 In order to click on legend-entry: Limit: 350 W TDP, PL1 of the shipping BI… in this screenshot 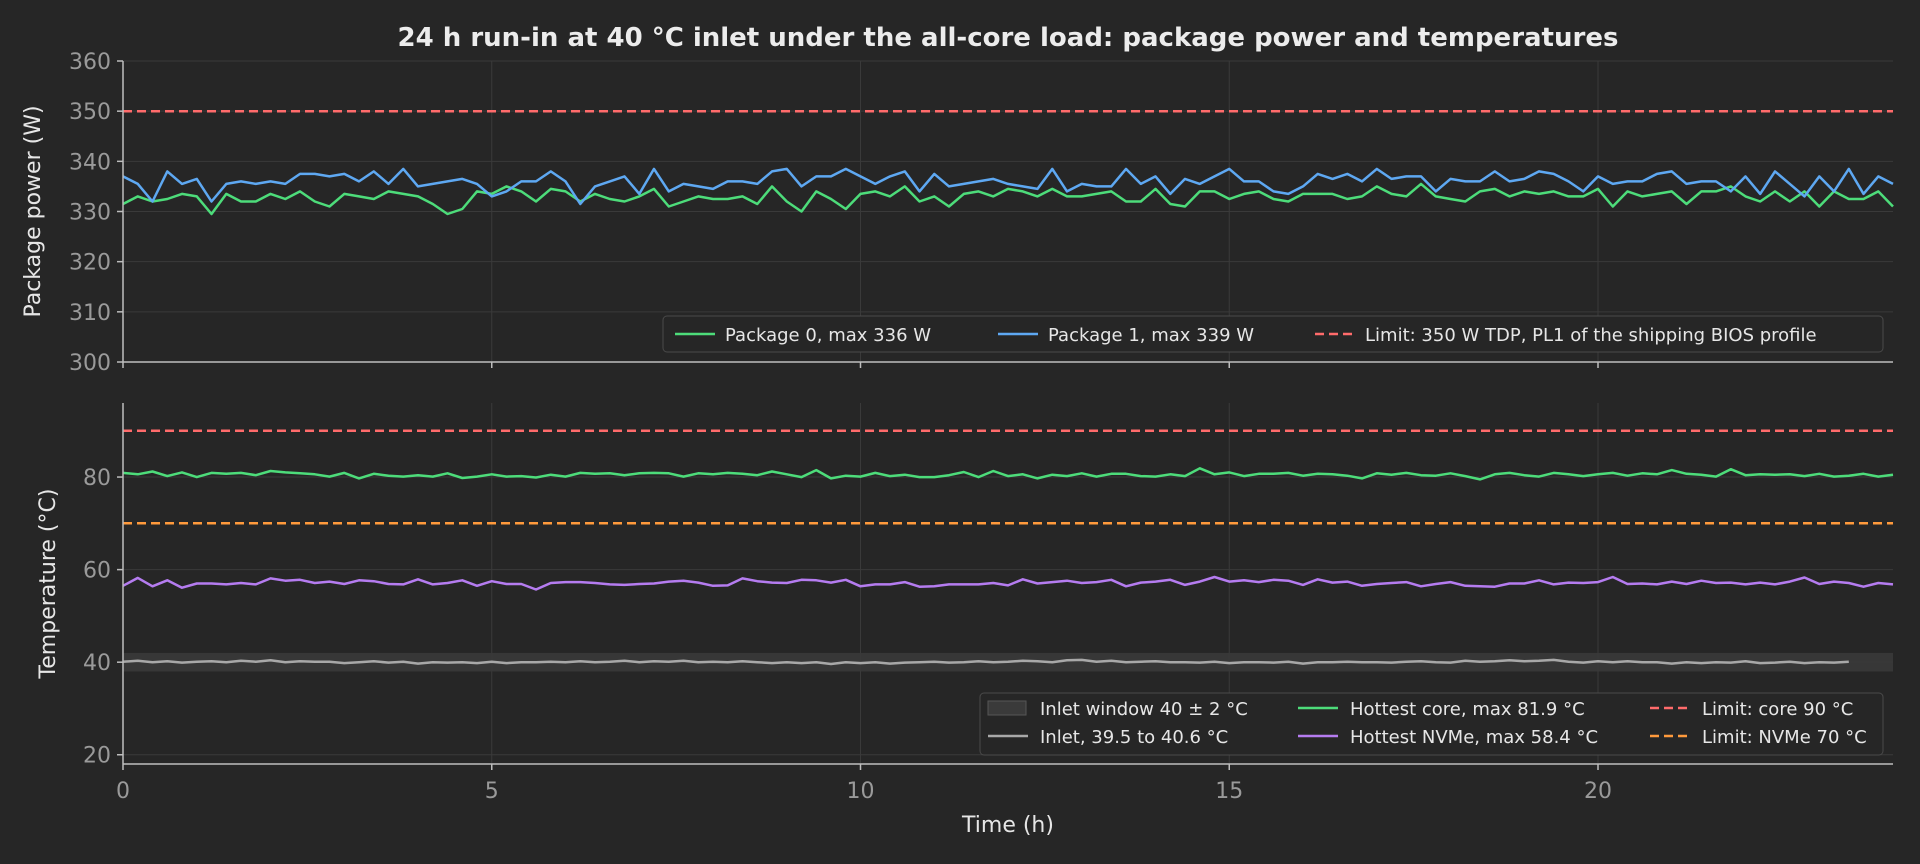, I will do `click(1591, 335)`.